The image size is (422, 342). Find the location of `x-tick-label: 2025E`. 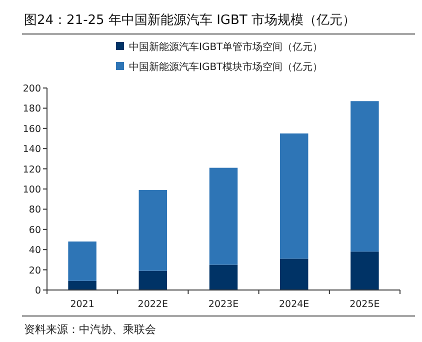

x-tick-label: 2025E is located at coordinates (365, 304).